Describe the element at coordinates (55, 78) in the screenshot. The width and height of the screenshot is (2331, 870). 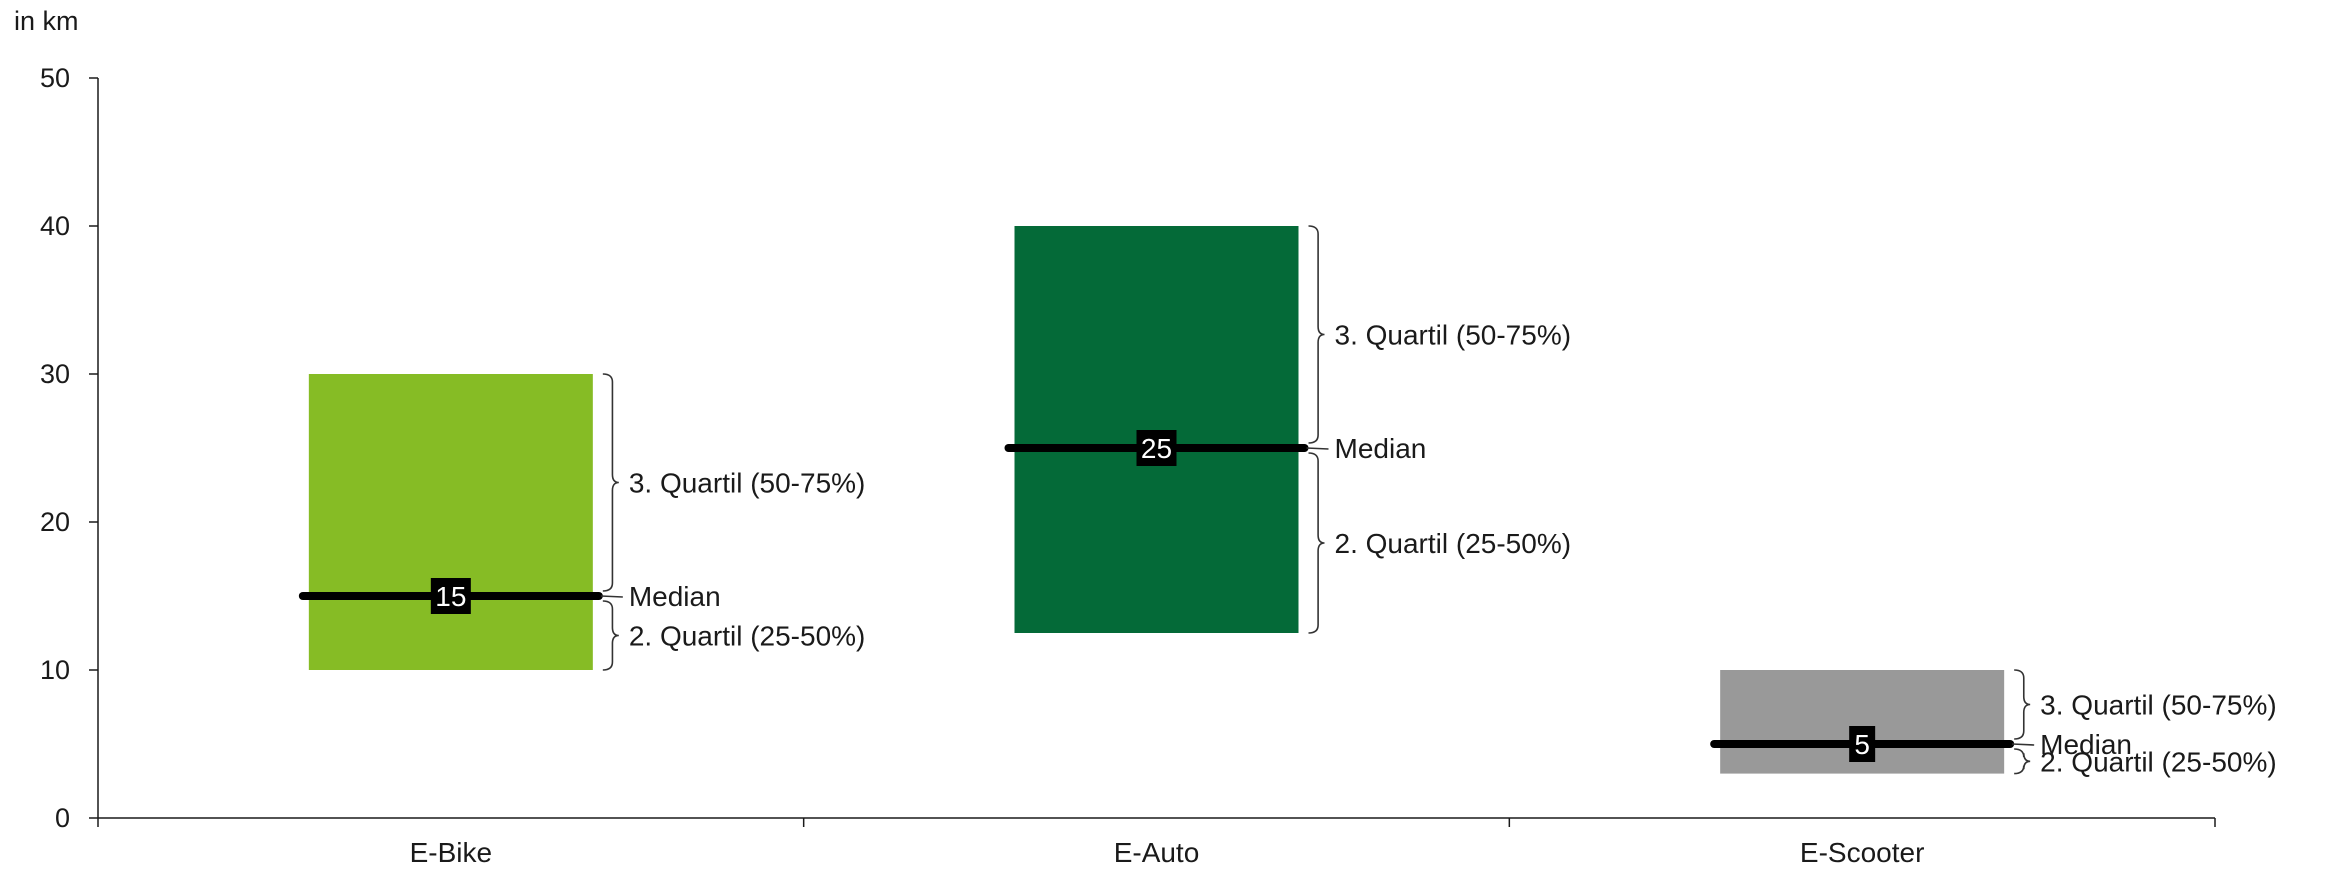
I see `y-tick-label: 50` at that location.